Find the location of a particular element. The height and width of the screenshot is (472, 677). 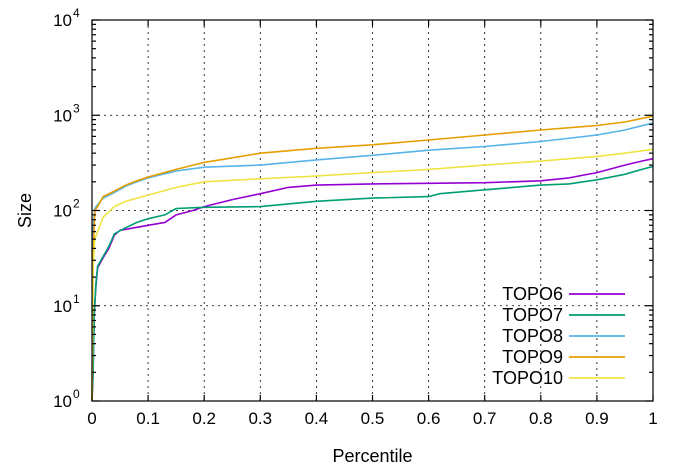

x-tick-label: 0.5 is located at coordinates (373, 418).